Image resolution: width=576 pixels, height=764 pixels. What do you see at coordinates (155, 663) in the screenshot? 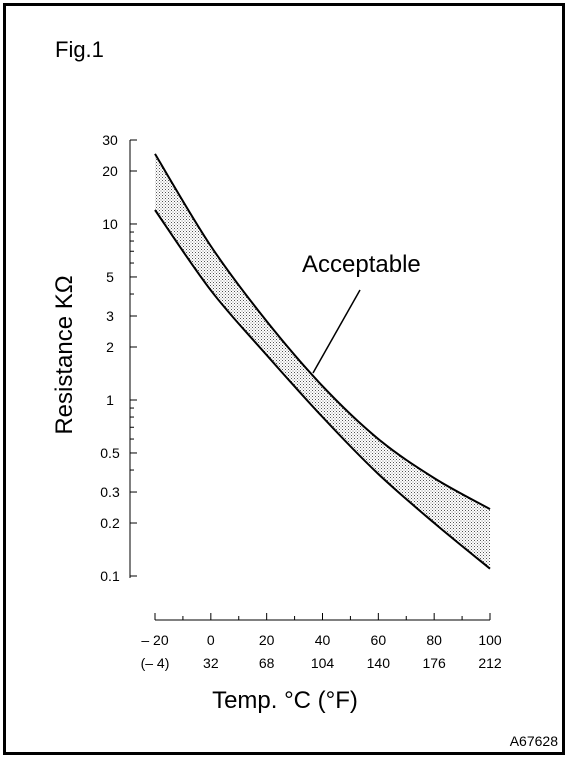
I see `x-tick-label-fahrenheit: (– 4)` at bounding box center [155, 663].